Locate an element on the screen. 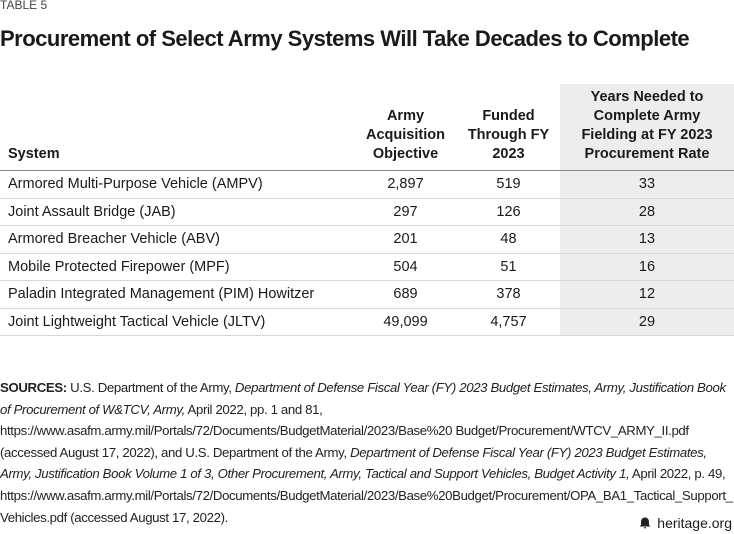  cell-value: 4,757 is located at coordinates (508, 322).